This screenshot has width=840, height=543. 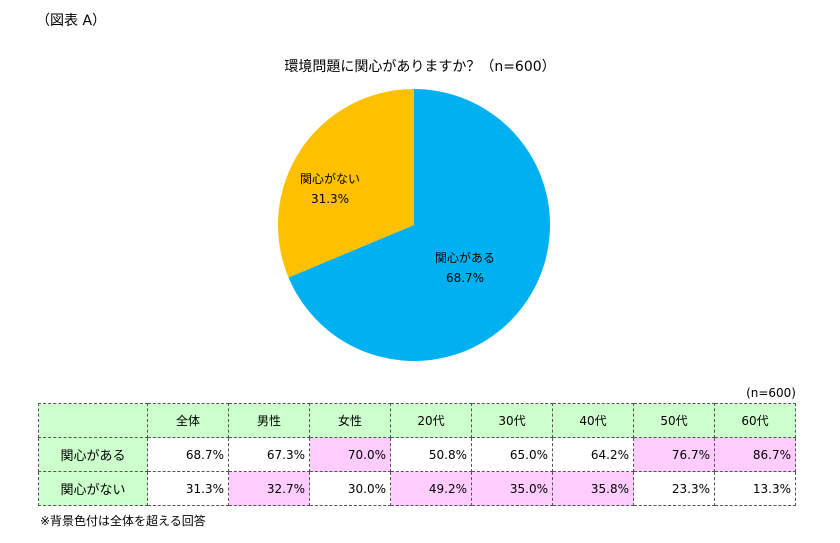 What do you see at coordinates (512, 488) in the screenshot?
I see `table-cell: 35.0%` at bounding box center [512, 488].